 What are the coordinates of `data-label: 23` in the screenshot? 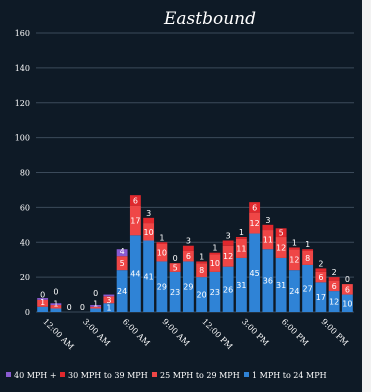 It's located at (215, 292).